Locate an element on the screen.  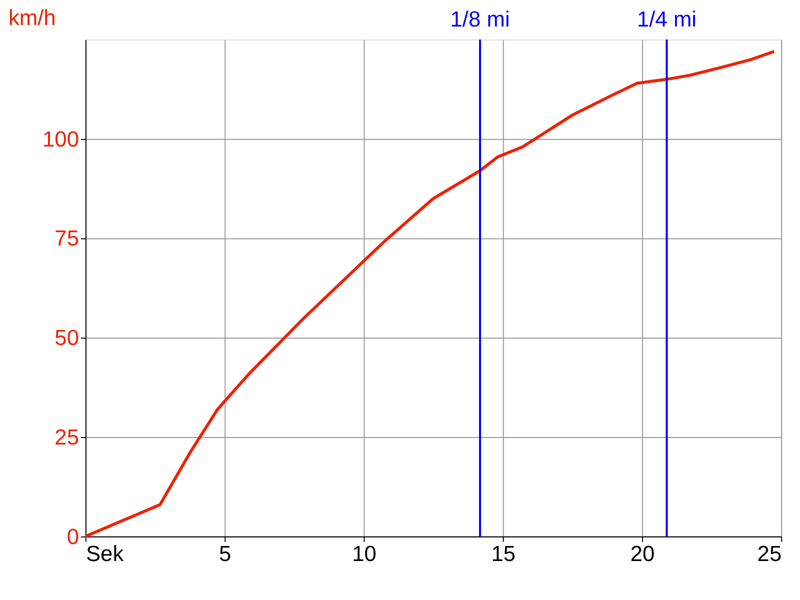
x-tick-label: Sek is located at coordinates (105, 553).